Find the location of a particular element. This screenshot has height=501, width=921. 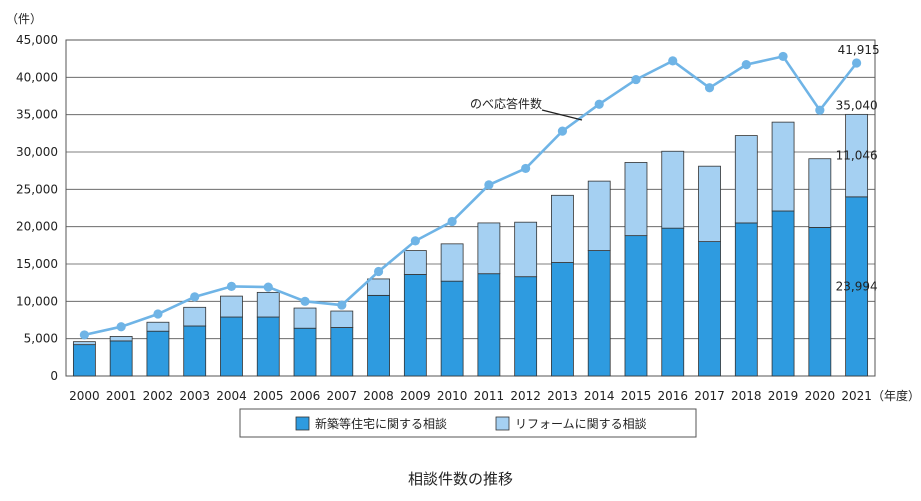

legend-box is located at coordinates (468, 423).